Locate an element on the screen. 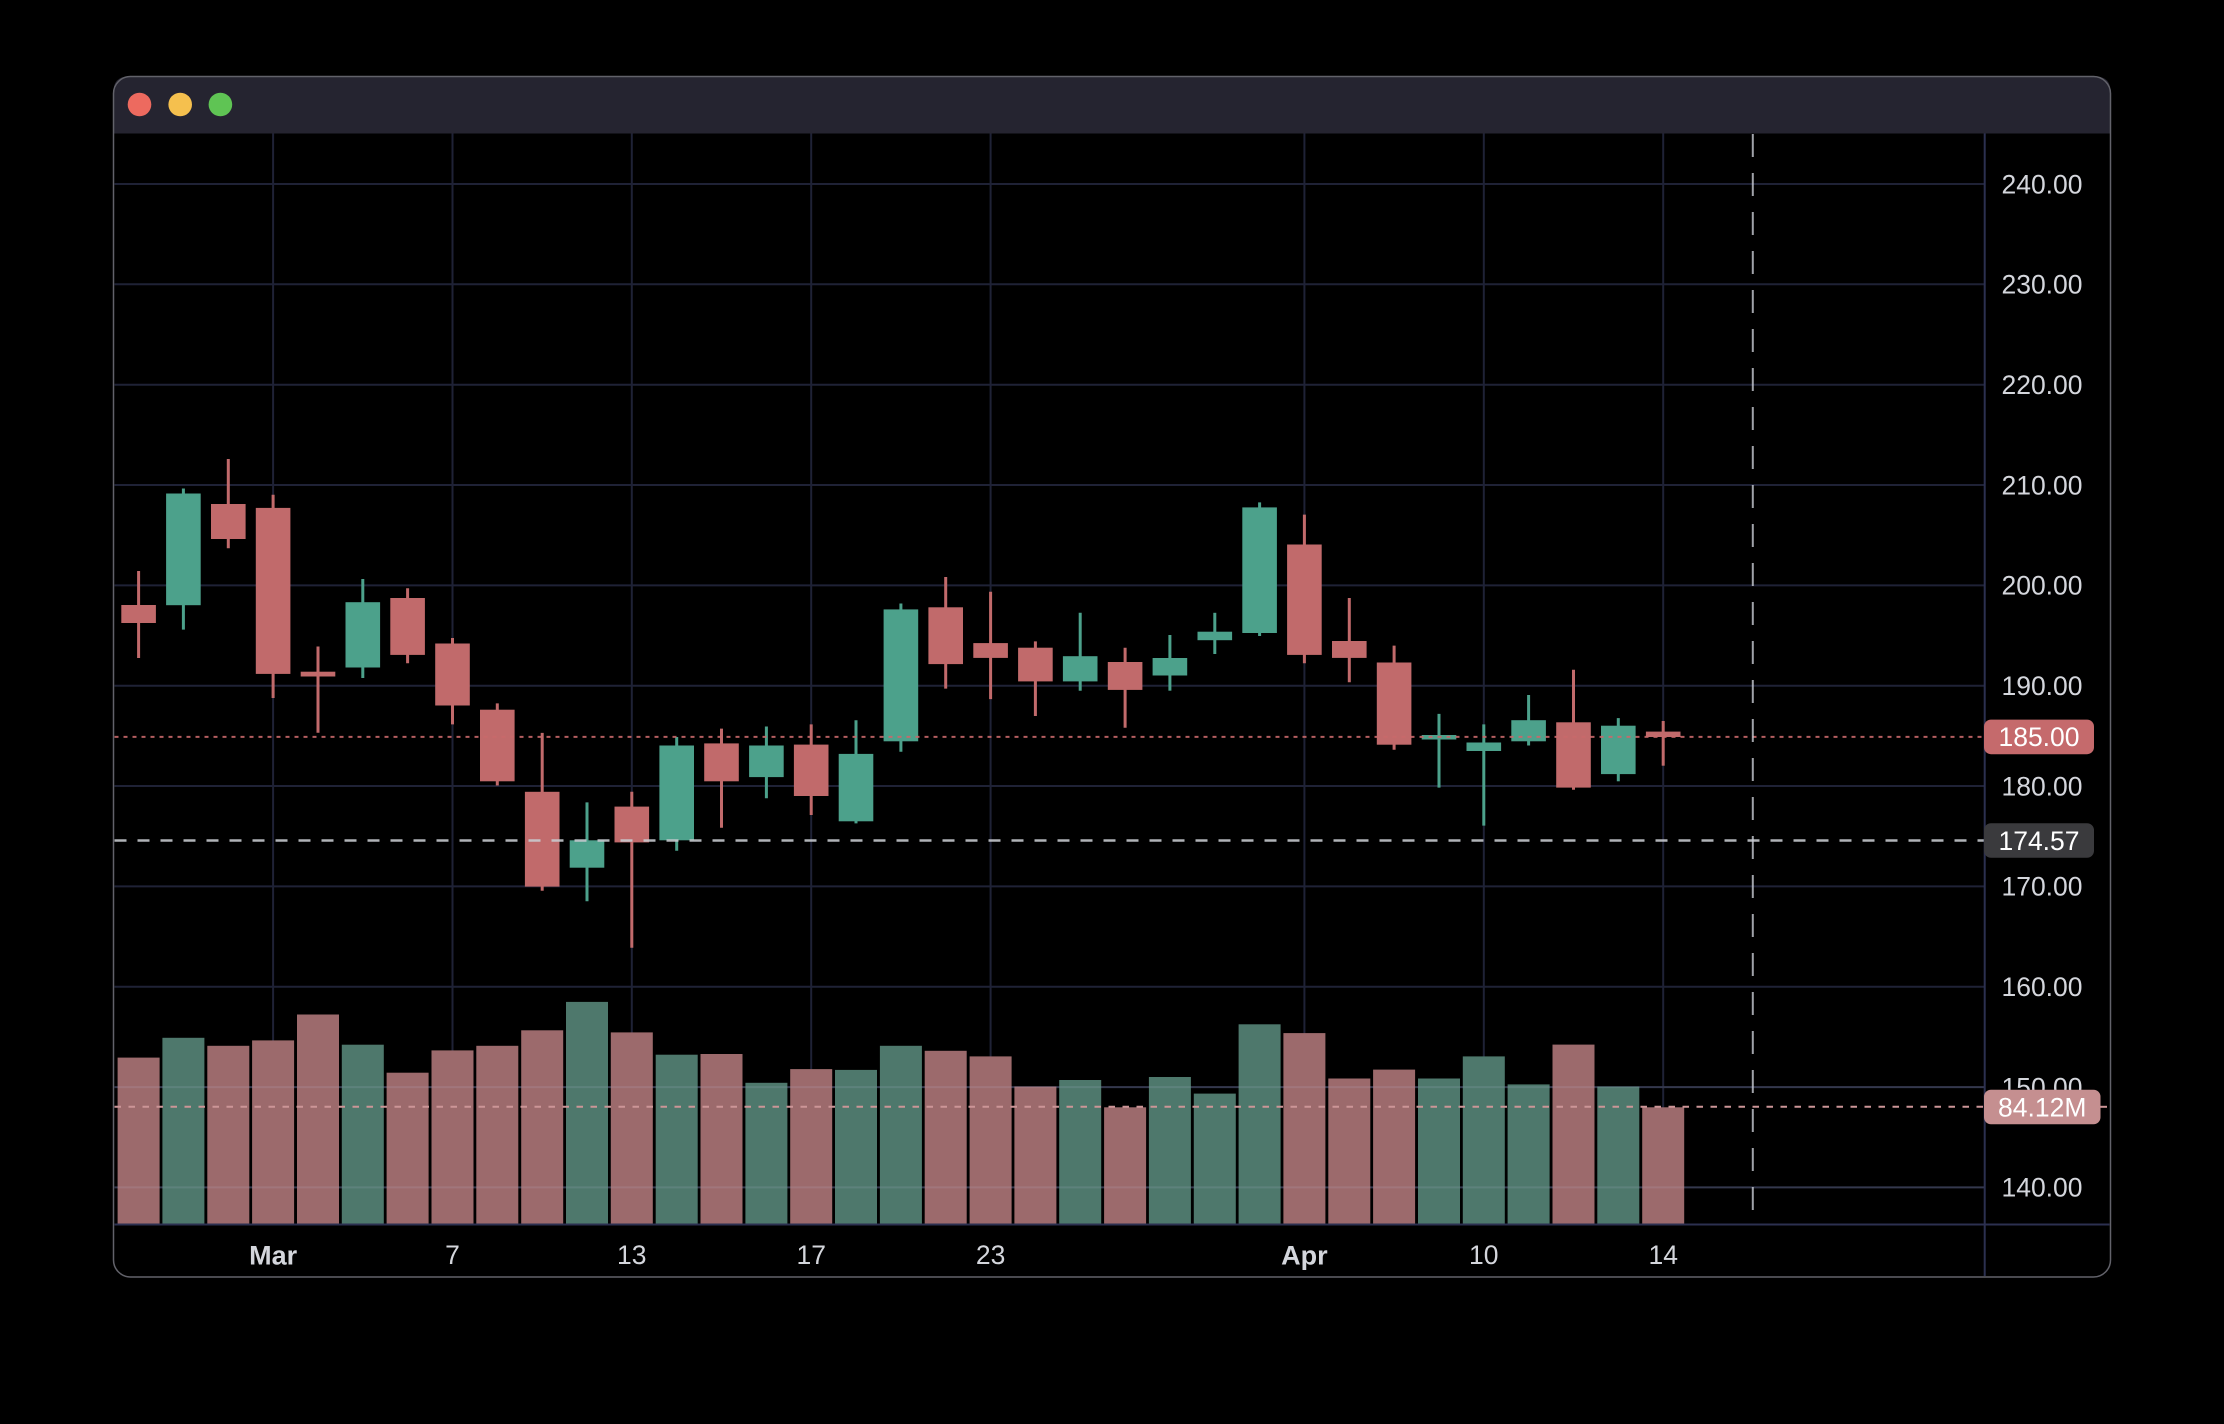 Image resolution: width=2224 pixels, height=1424 pixels. svg-text: 7 is located at coordinates (452, 1255).